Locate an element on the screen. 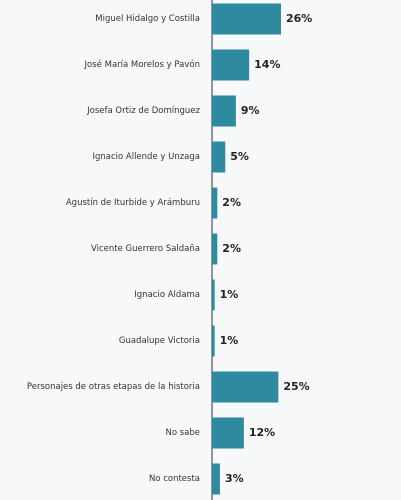  category-label: Ignacio Aldama is located at coordinates (167, 295).